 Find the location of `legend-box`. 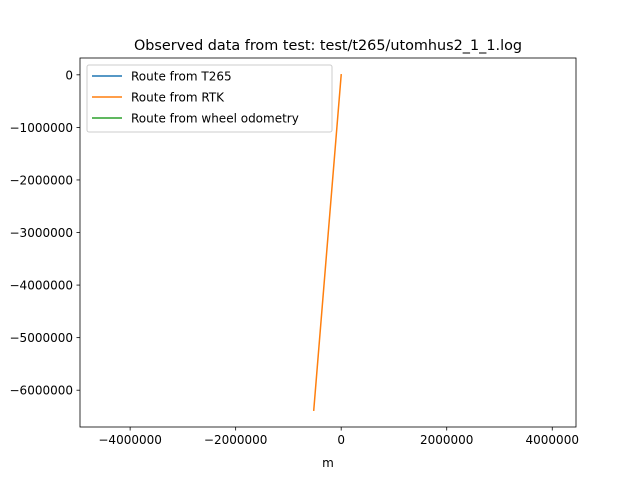

legend-box is located at coordinates (209, 98).